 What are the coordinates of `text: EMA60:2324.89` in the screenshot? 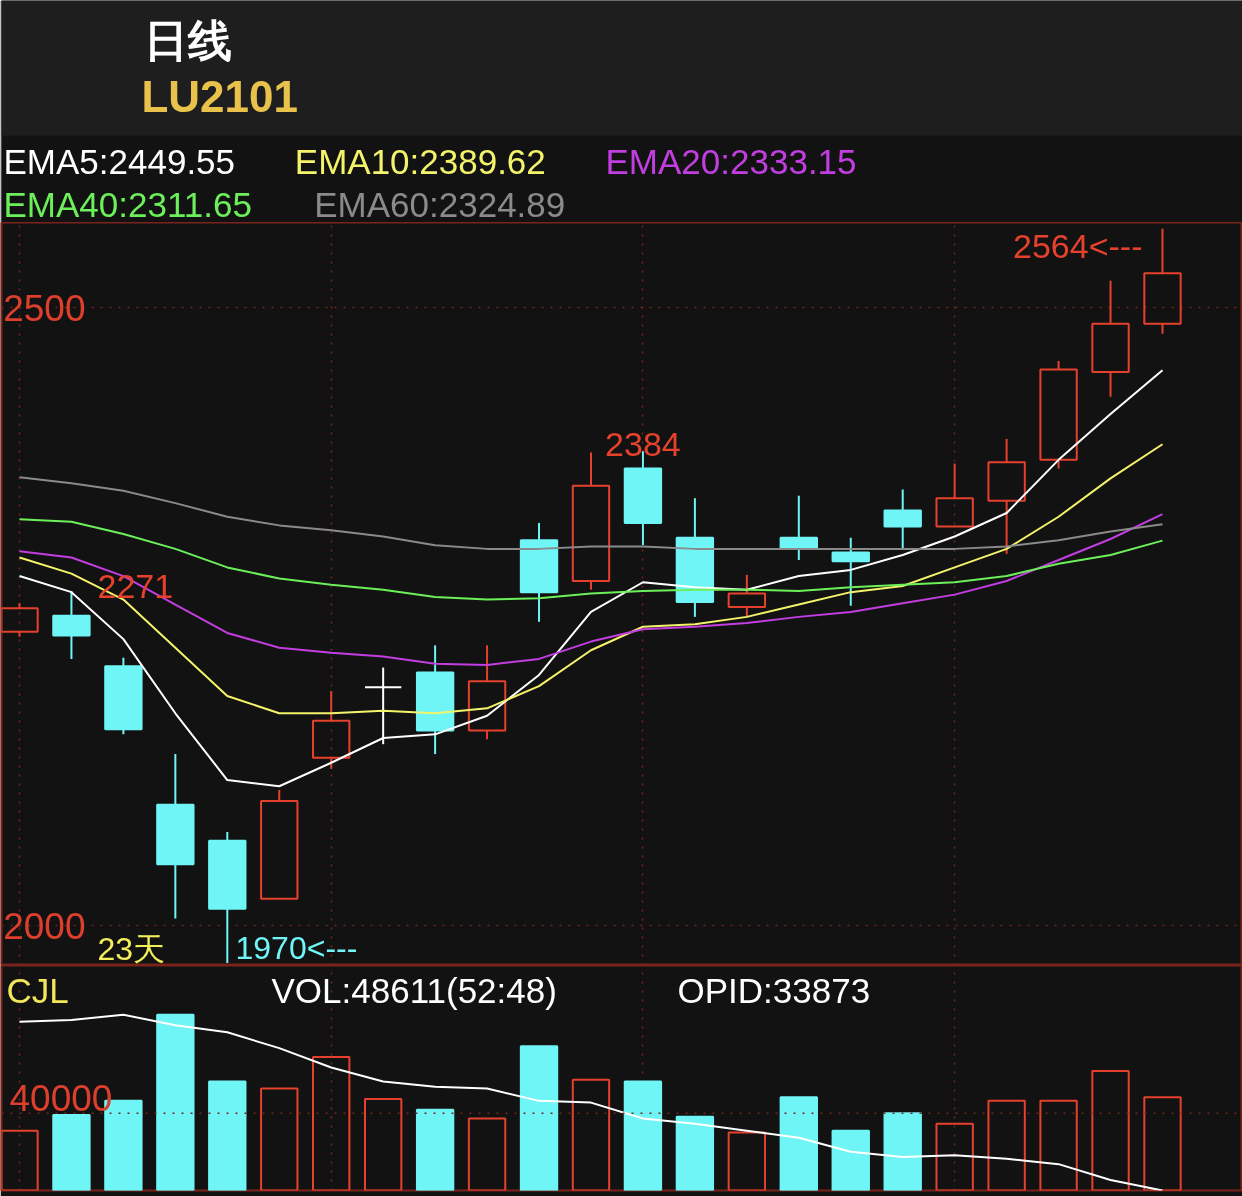 It's located at (440, 204).